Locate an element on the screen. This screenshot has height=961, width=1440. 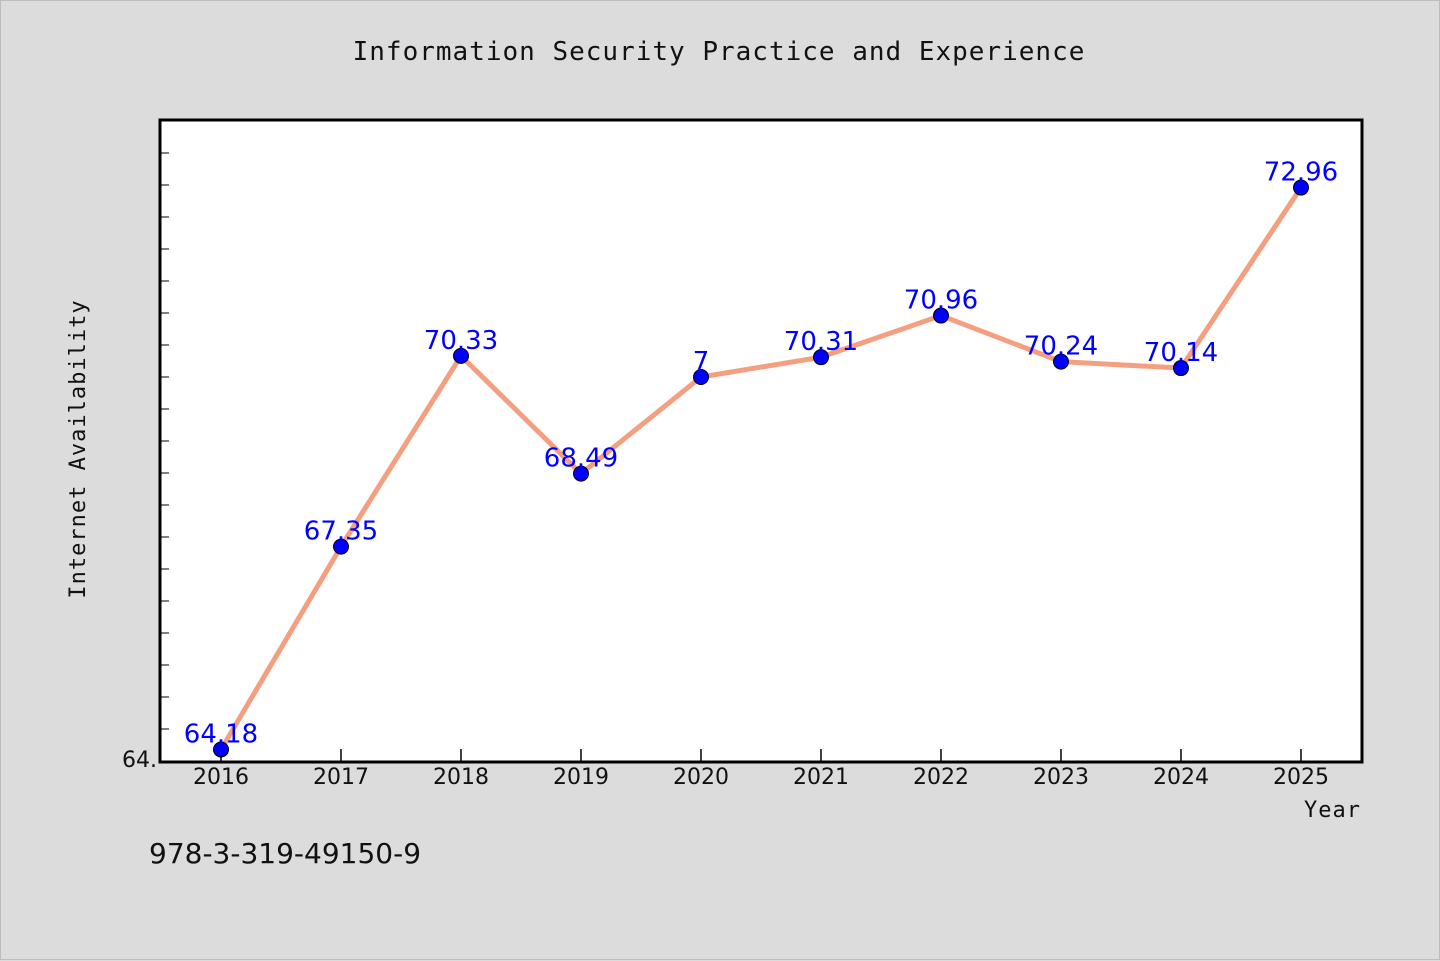
data-label: 64.18 is located at coordinates (221, 734).